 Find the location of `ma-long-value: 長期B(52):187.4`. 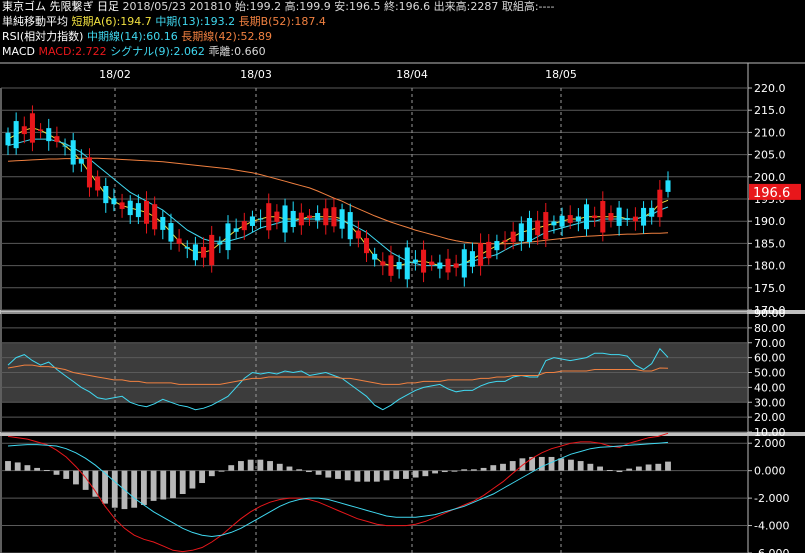

ma-long-value: 長期B(52):187.4 is located at coordinates (282, 21).